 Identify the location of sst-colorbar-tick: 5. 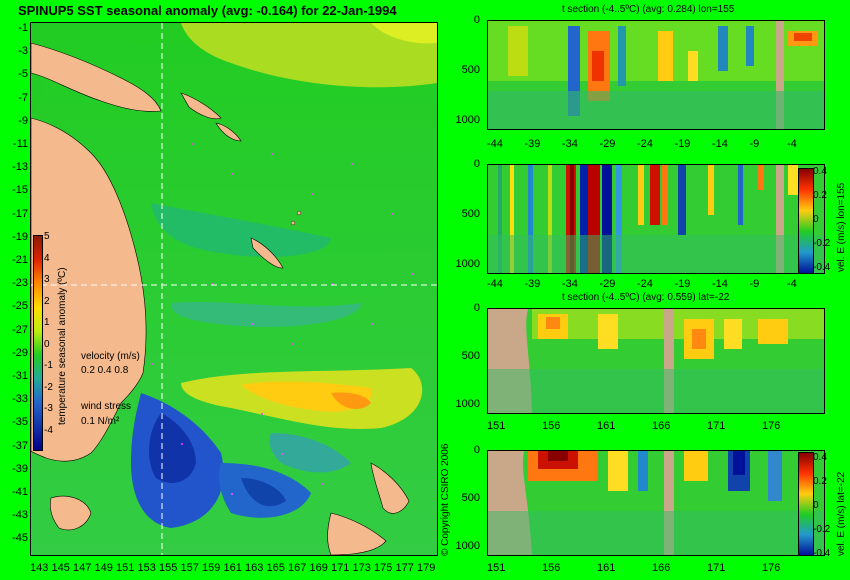
(47, 236).